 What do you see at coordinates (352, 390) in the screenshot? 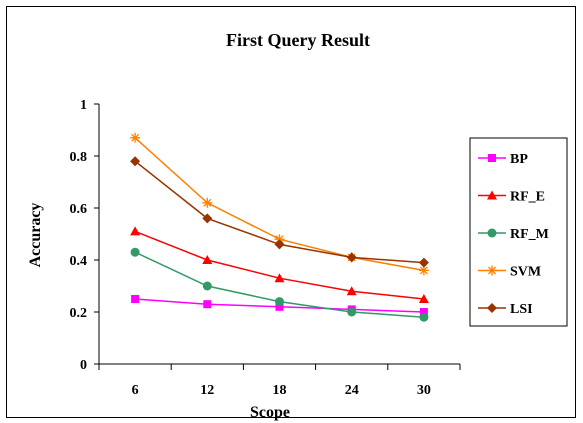
I see `x-tick-label: 24` at bounding box center [352, 390].